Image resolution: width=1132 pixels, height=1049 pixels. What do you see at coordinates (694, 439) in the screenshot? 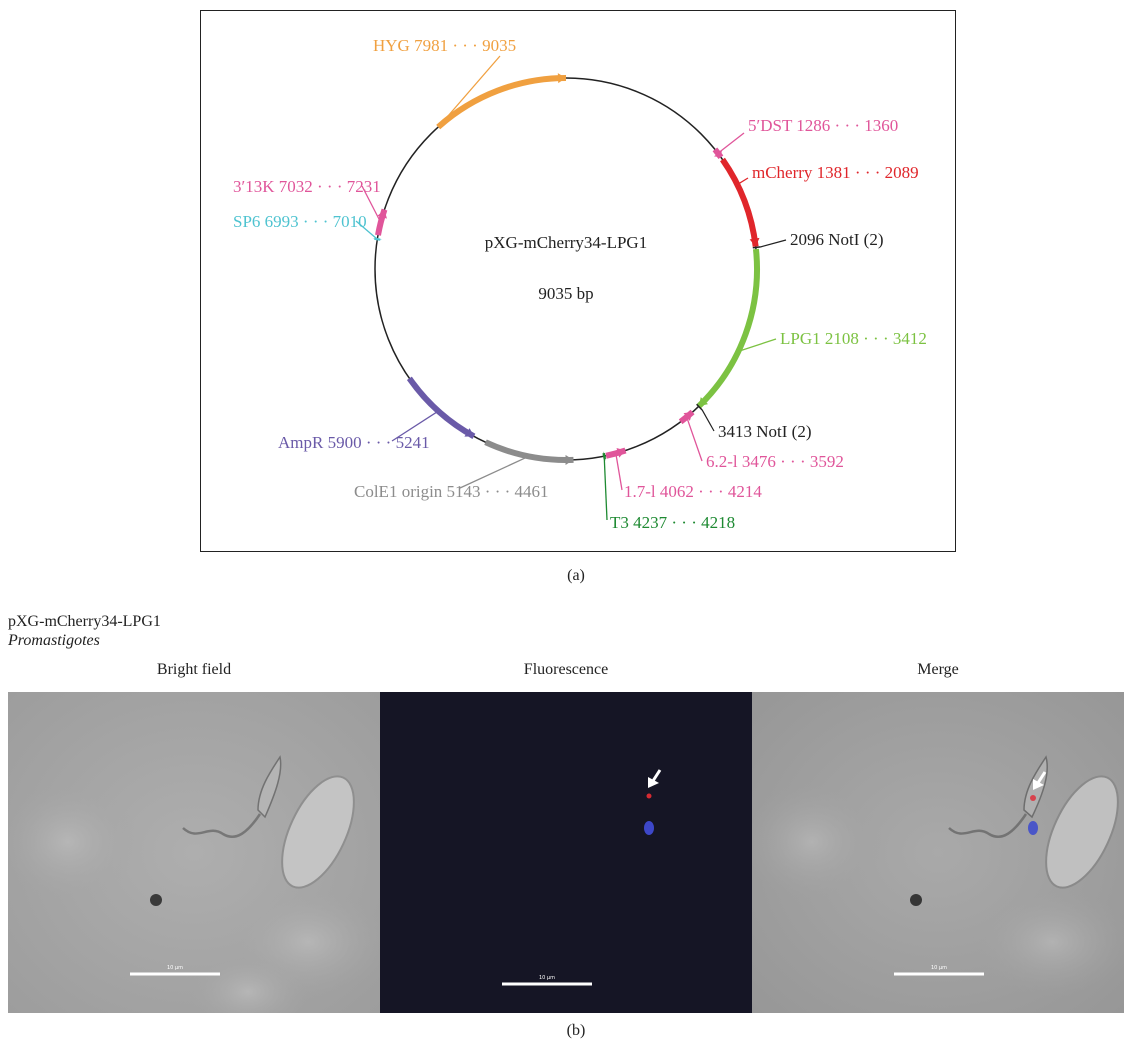
I see `l62-leader-line` at bounding box center [694, 439].